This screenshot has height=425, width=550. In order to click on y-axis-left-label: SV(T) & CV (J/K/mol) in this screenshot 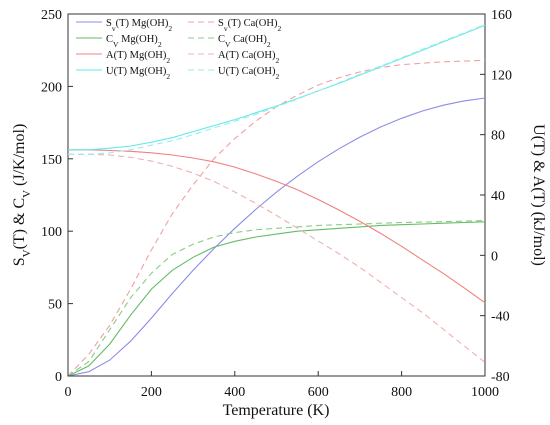, I will do `click(22, 195)`.